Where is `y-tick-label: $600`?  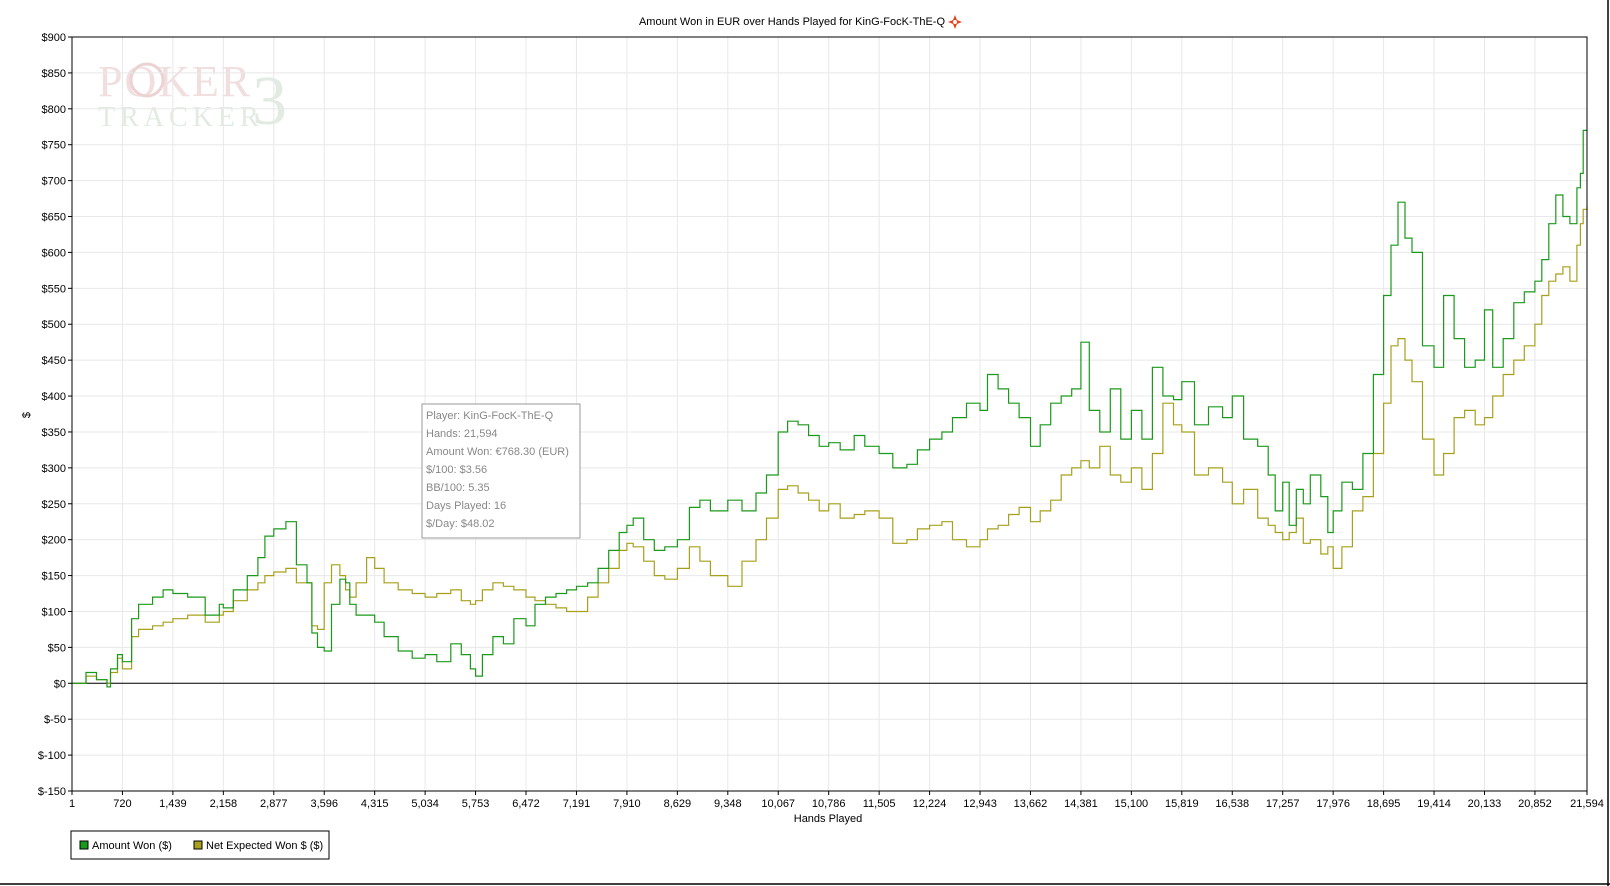 y-tick-label: $600 is located at coordinates (54, 253).